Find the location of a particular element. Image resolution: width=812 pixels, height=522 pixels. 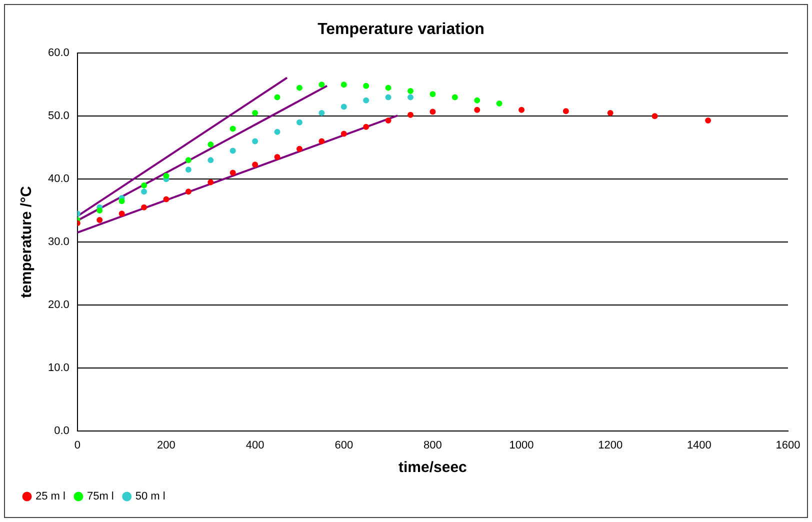

y-tick-label: 20.0 is located at coordinates (59, 304).